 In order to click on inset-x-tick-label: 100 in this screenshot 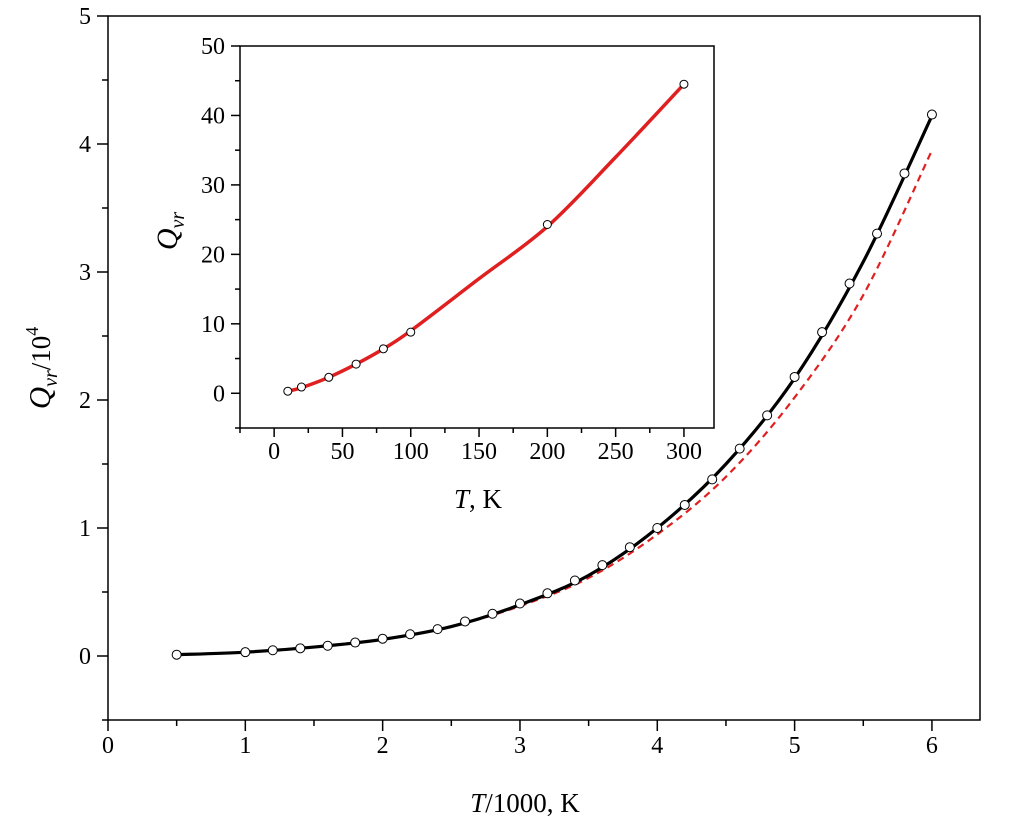, I will do `click(411, 452)`.